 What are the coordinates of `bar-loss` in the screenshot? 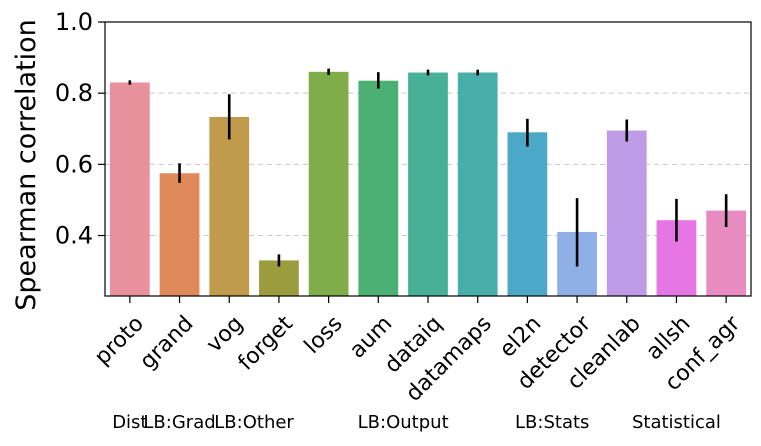 It's located at (328, 184).